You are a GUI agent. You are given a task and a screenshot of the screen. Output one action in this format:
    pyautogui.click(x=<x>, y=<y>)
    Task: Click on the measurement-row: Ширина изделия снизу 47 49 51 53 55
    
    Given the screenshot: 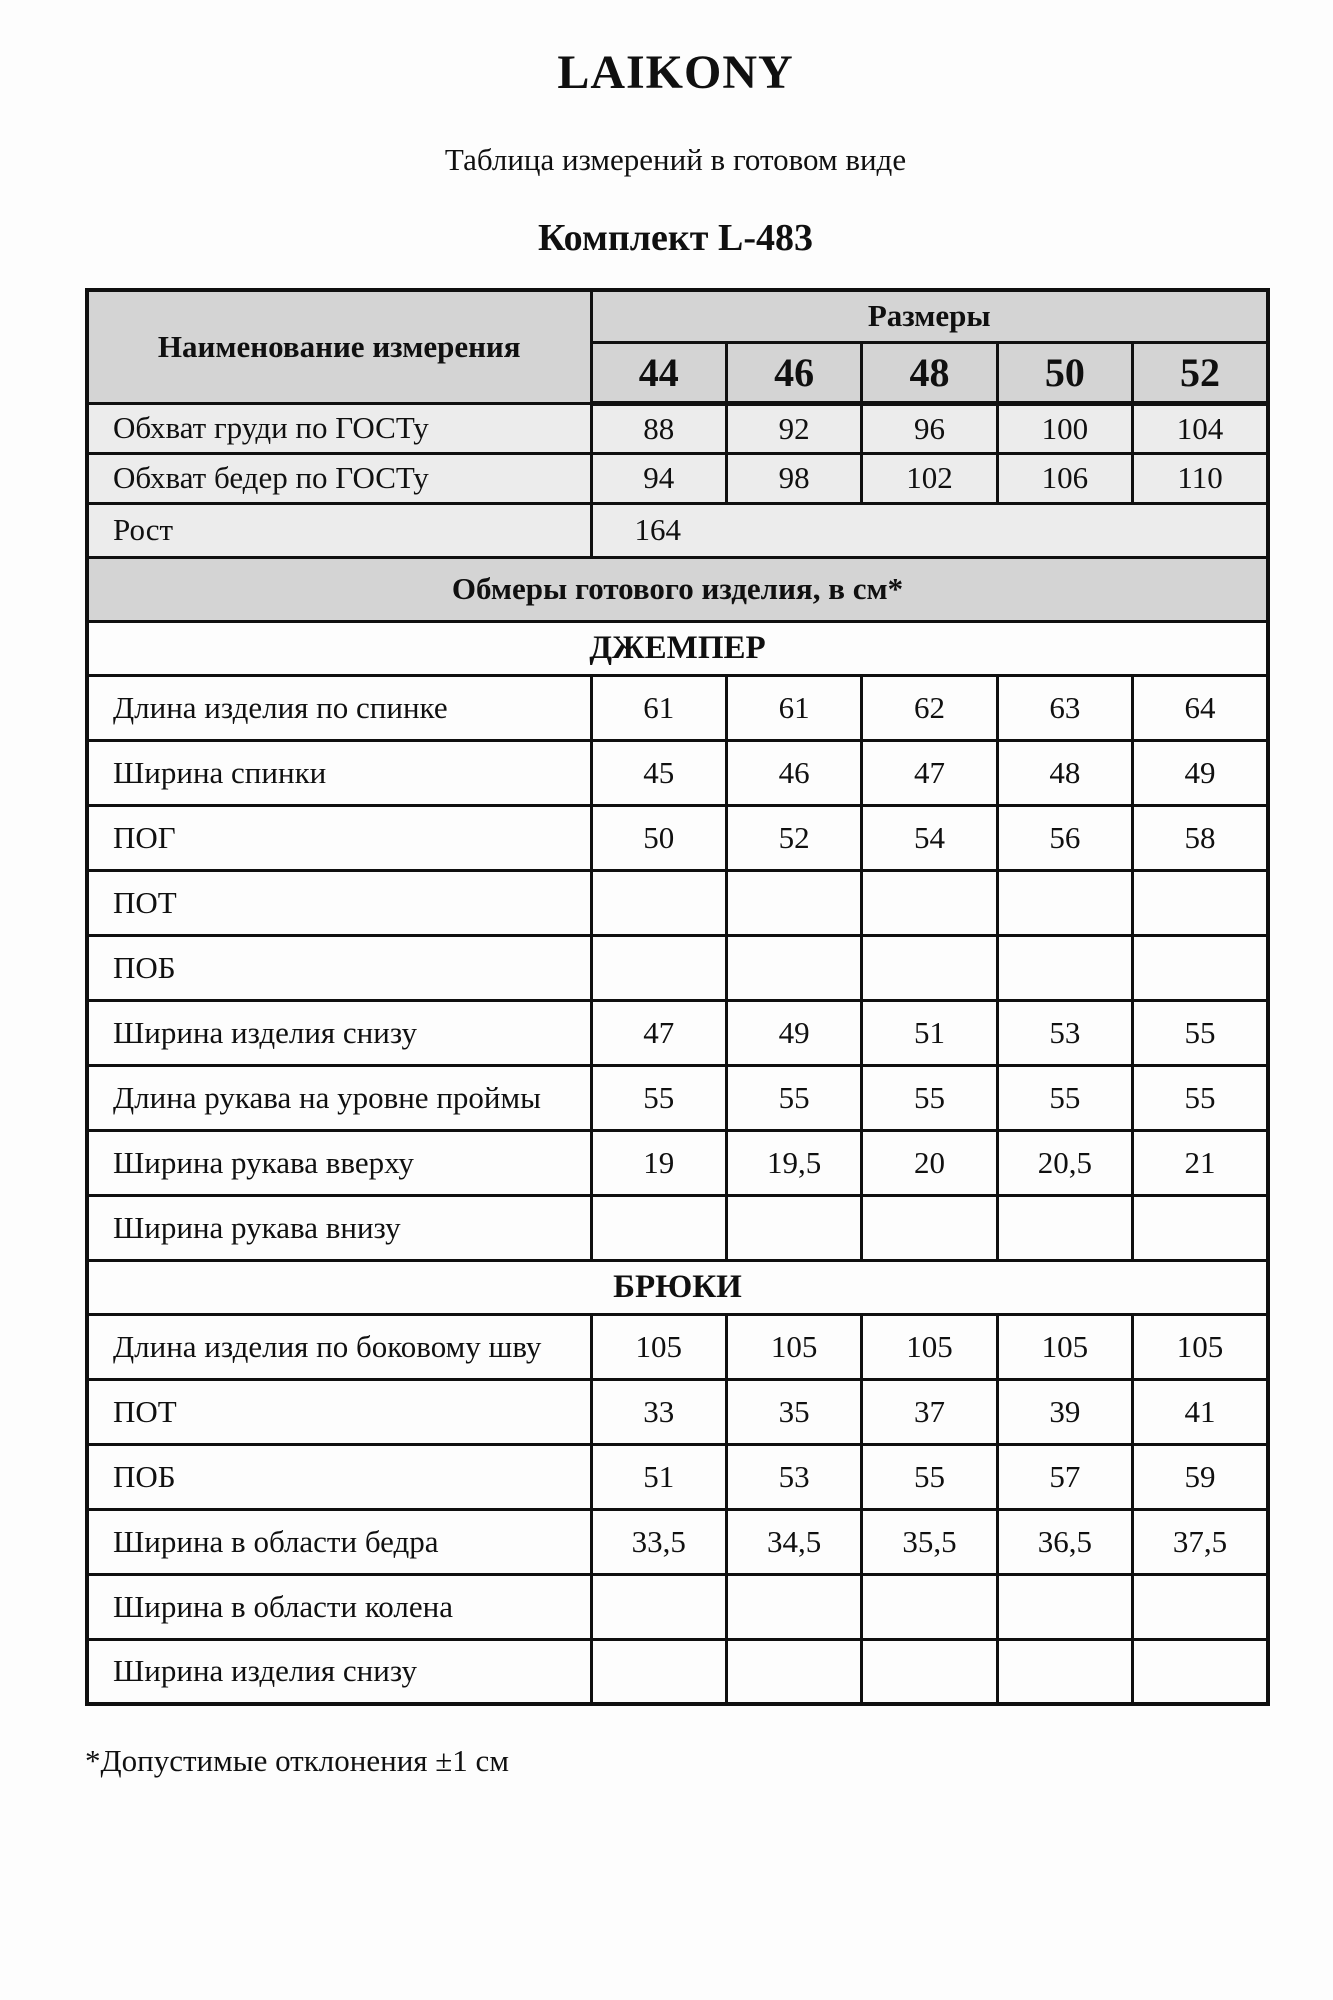 What is the action you would take?
    pyautogui.click(x=677, y=1032)
    